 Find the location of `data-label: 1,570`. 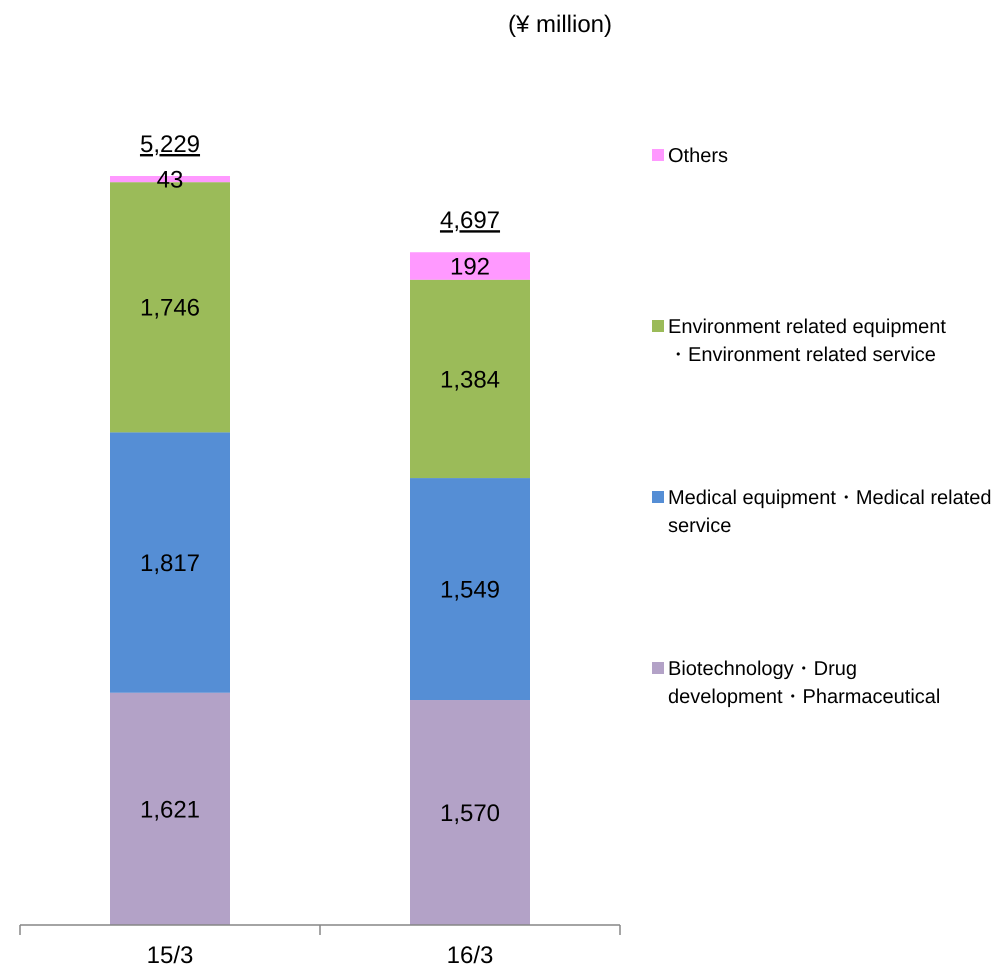

data-label: 1,570 is located at coordinates (470, 813).